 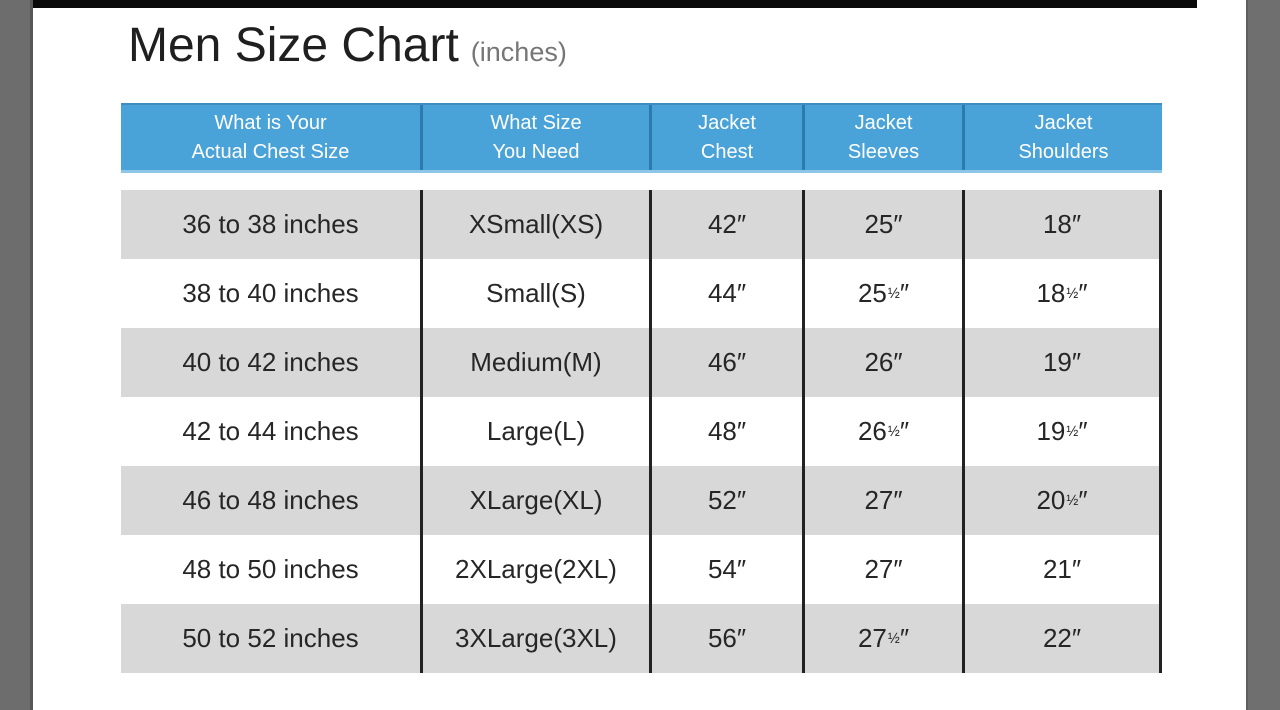 What do you see at coordinates (16, 355) in the screenshot?
I see `left-letterbox-strip` at bounding box center [16, 355].